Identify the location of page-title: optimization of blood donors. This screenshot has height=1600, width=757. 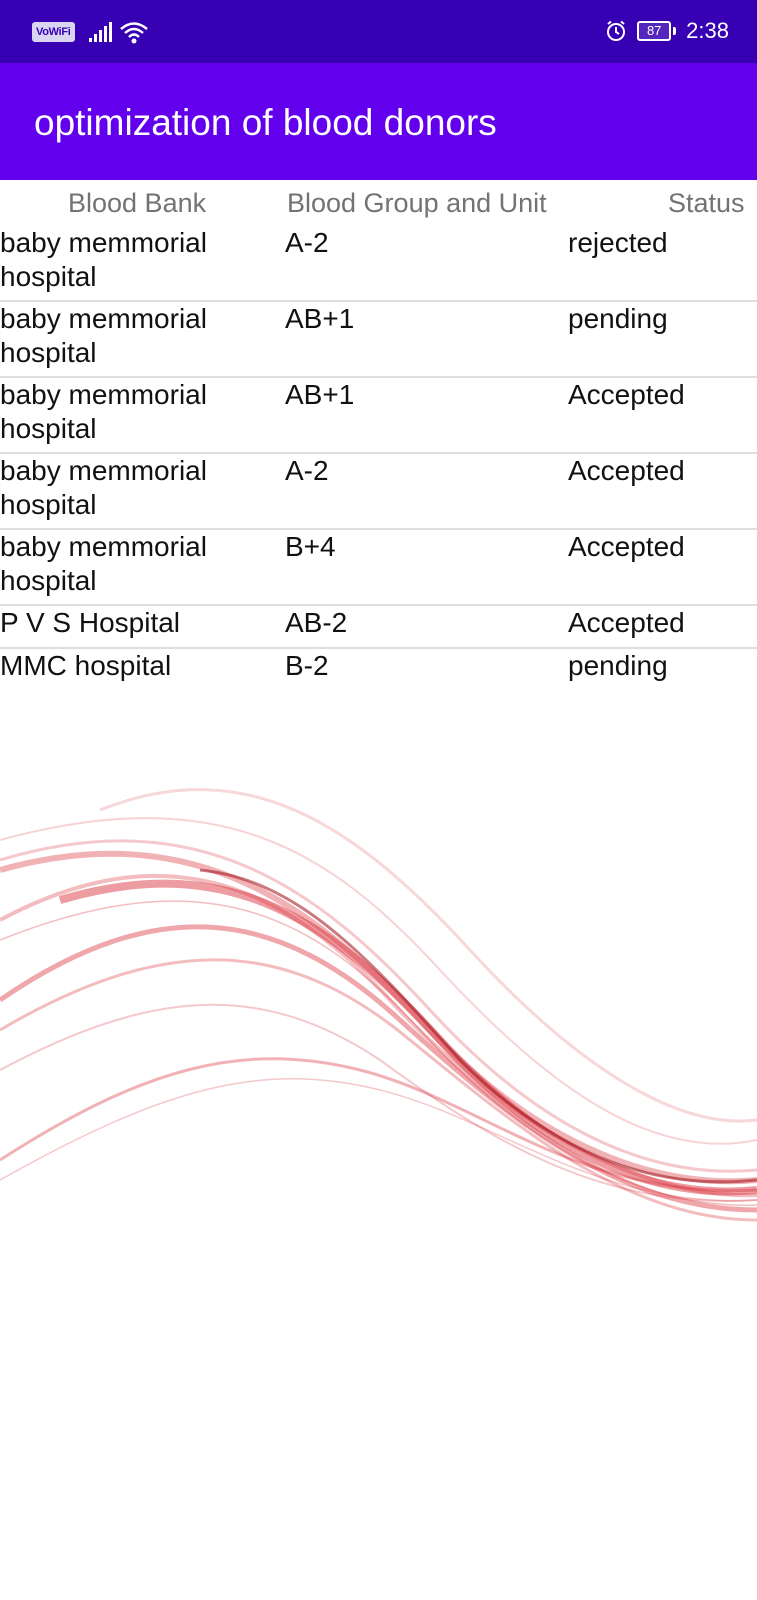
(265, 122).